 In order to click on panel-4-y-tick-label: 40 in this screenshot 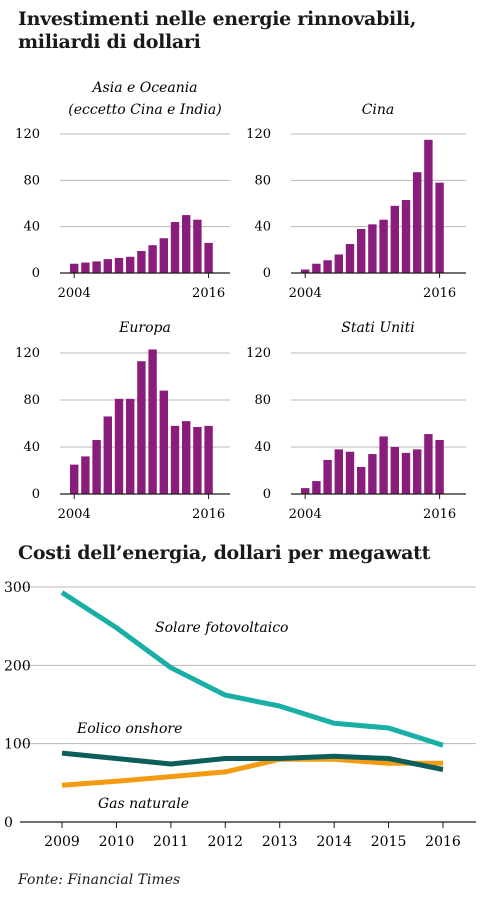, I will do `click(262, 447)`.